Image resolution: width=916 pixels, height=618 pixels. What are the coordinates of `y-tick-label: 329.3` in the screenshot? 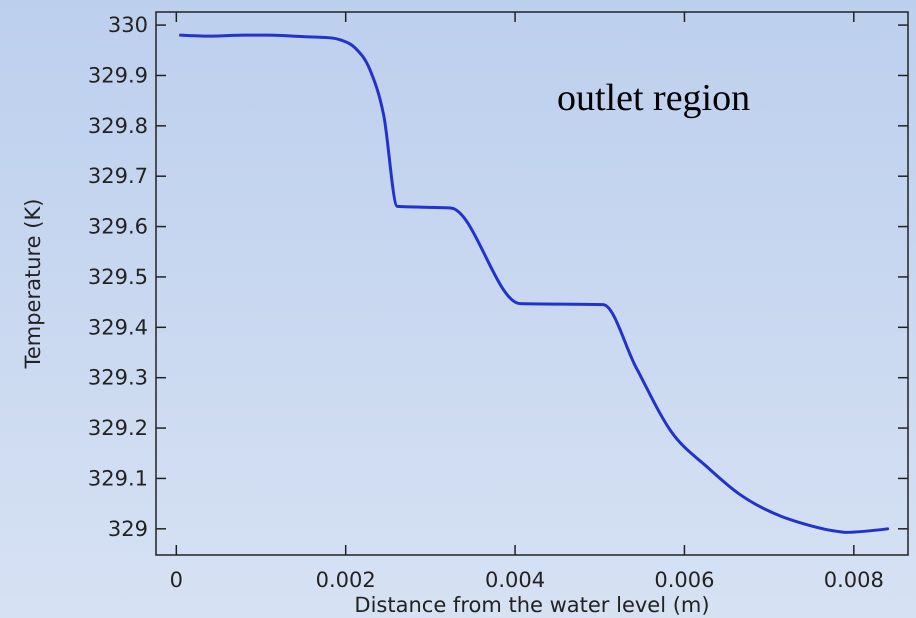 It's located at (118, 378).